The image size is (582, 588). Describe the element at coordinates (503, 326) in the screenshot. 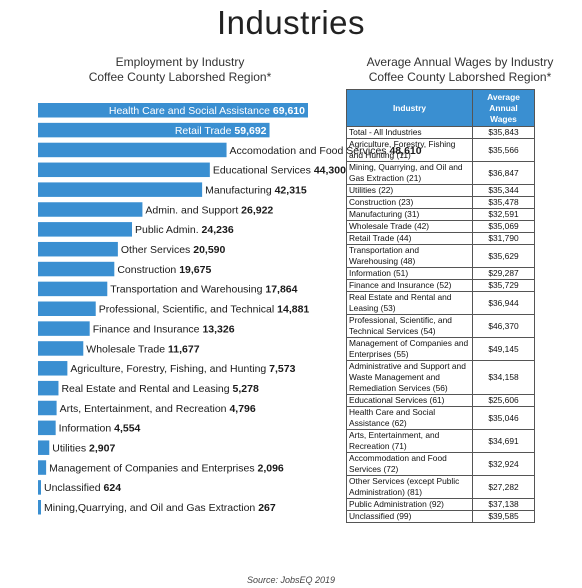

I see `wage-value-cell: $46,370` at that location.